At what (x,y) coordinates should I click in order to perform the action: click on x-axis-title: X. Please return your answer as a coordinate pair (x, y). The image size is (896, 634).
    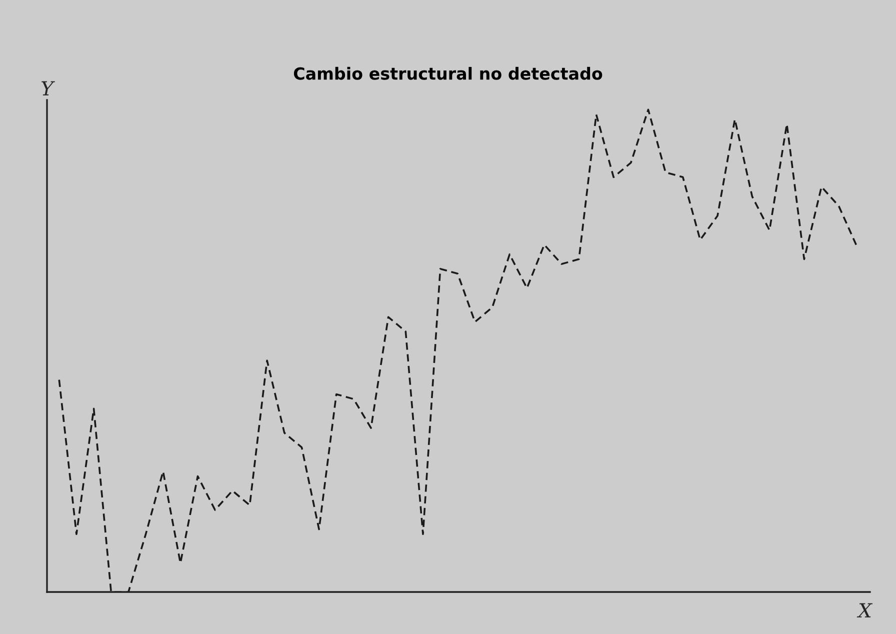
    Looking at the image, I should click on (864, 610).